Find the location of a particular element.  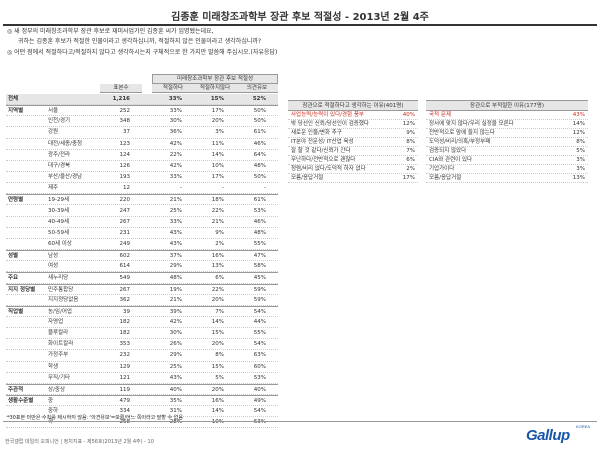

row-sub-label: 19-29세 is located at coordinates (59, 200).